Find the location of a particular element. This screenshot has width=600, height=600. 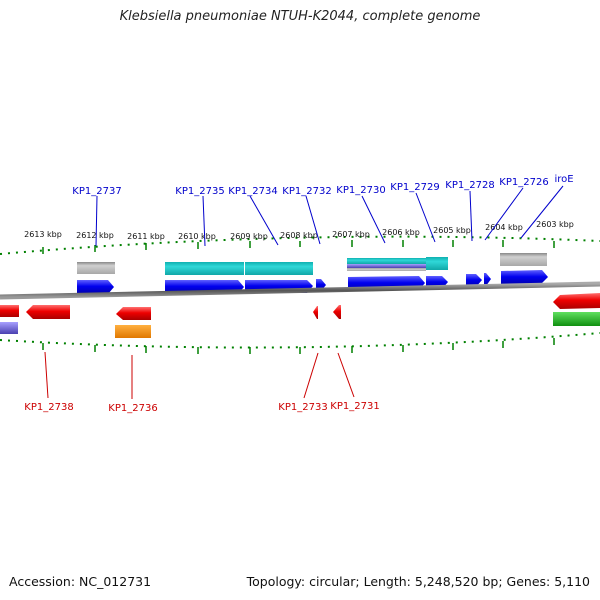

genome-backbone is located at coordinates (300, 290).